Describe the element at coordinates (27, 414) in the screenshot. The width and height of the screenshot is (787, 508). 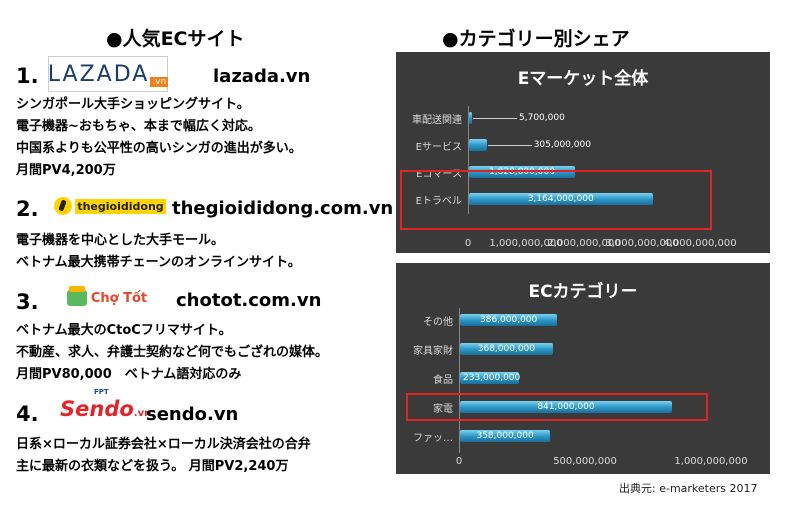
I see `site-4-number: 4.` at that location.